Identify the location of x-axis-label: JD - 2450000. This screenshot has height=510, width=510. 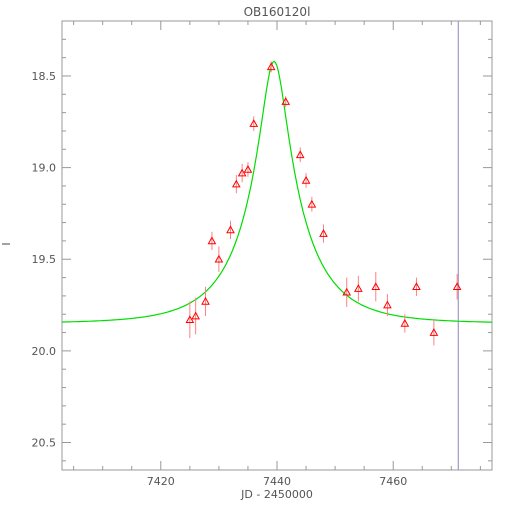
(276, 494).